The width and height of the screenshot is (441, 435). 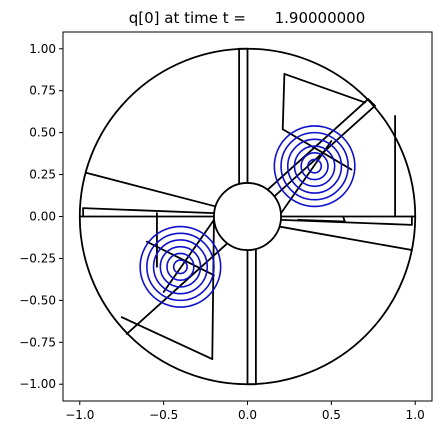 What do you see at coordinates (37, 384) in the screenshot?
I see `y-tick-label: −1.00` at bounding box center [37, 384].